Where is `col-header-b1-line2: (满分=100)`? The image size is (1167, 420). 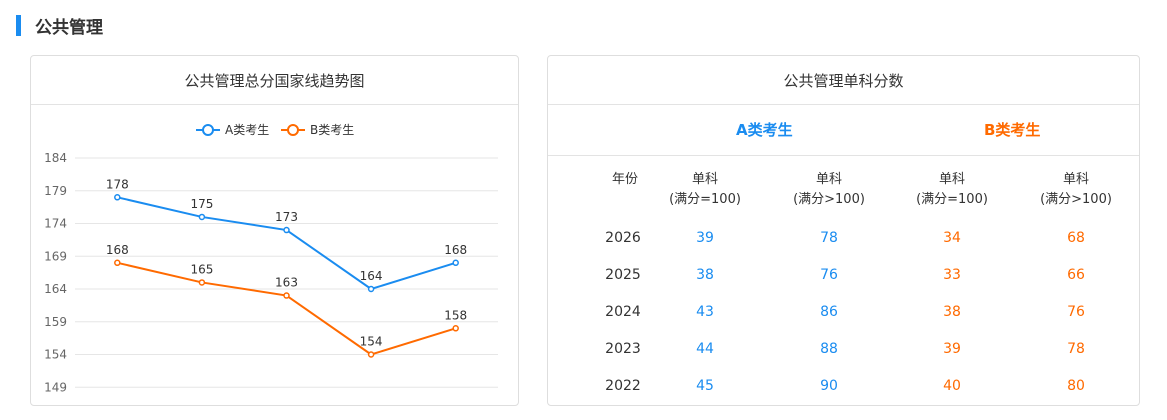 col-header-b1-line2: (满分=100) is located at coordinates (952, 199).